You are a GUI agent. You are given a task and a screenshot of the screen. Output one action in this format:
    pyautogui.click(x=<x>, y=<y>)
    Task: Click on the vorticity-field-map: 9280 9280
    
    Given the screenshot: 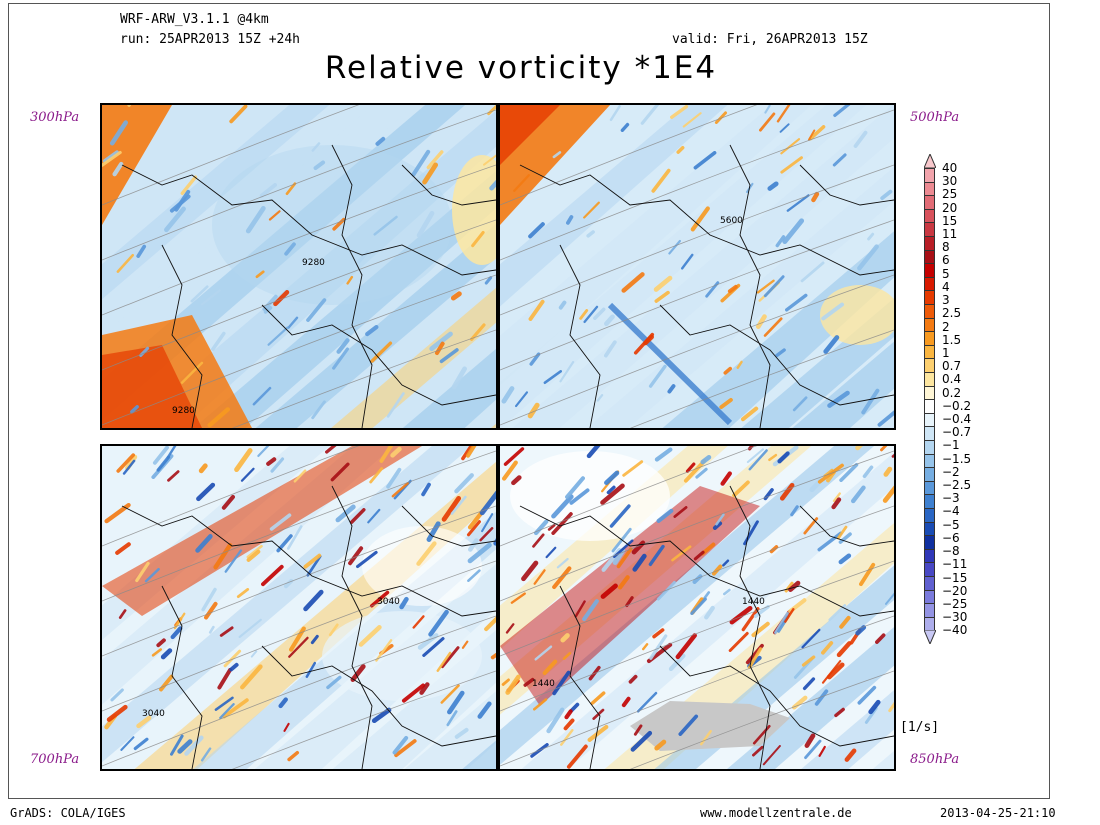 What is the action you would take?
    pyautogui.click(x=299, y=266)
    